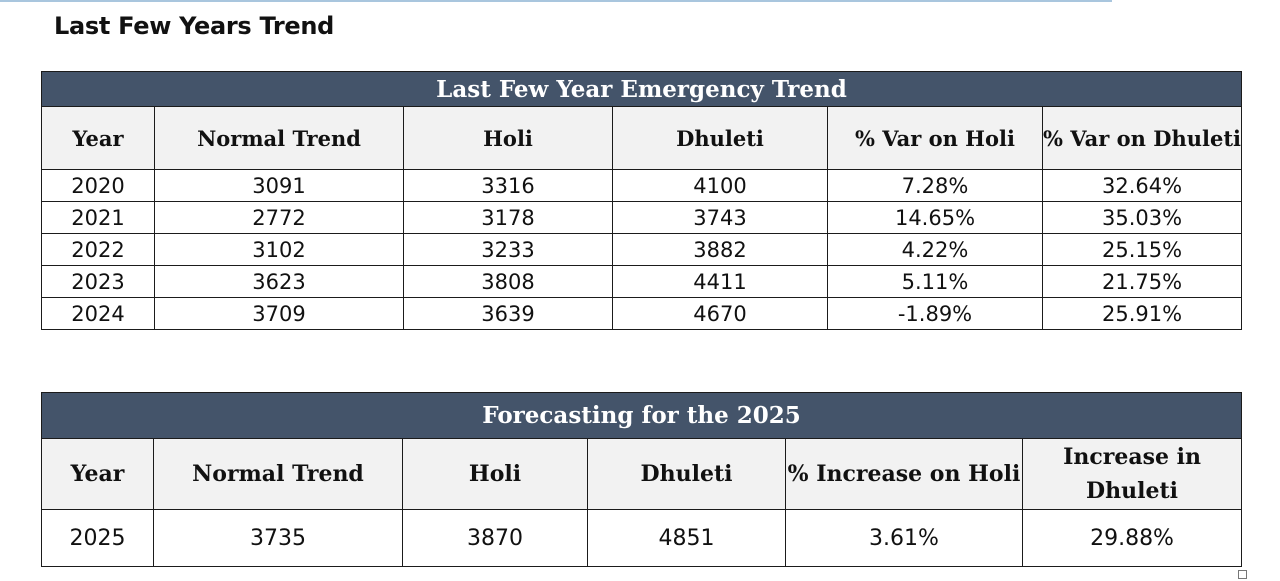  I want to click on table-cell: 3316, so click(508, 185).